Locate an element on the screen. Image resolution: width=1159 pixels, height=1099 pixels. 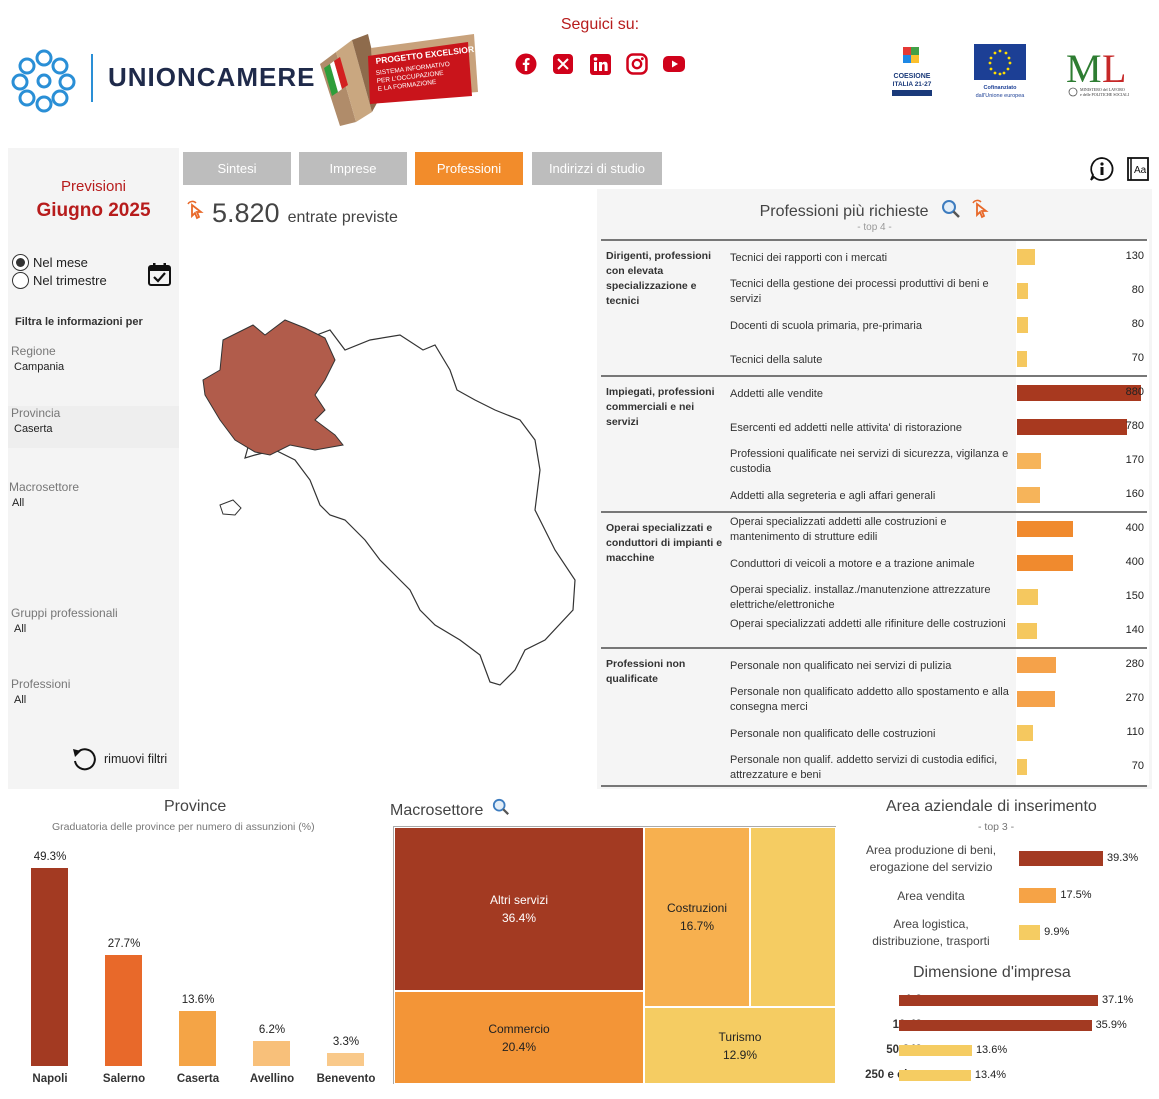
treemap-cell-value: 20.4% is located at coordinates (519, 1046).